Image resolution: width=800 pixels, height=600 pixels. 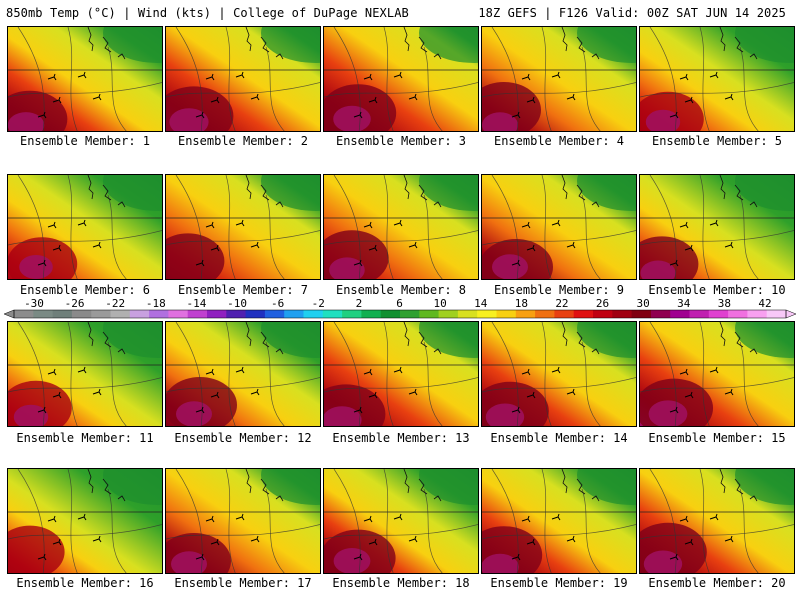 I want to click on warm-core, so click(x=195, y=256).